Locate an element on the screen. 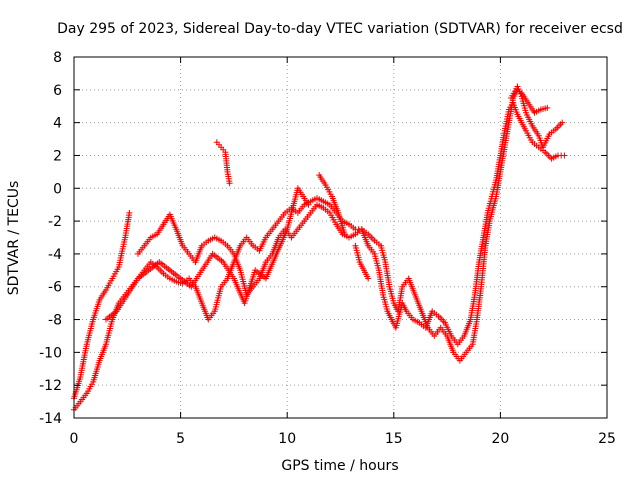 This screenshot has height=485, width=640. x-tick-label: 25 is located at coordinates (607, 439).